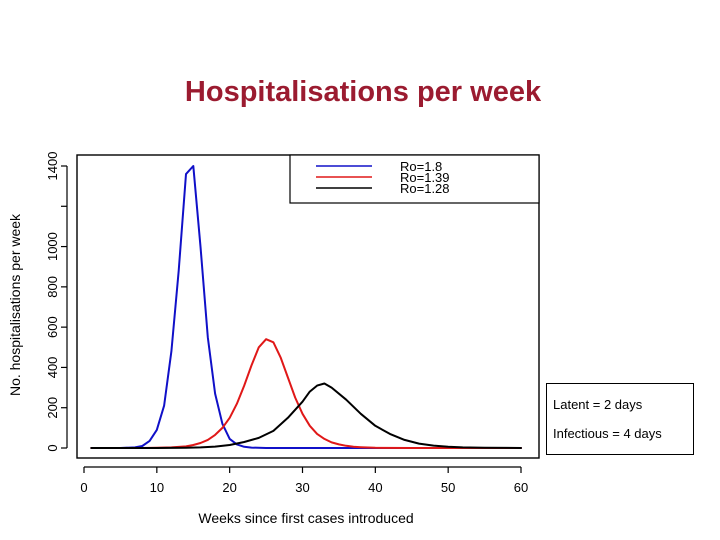 The height and width of the screenshot is (540, 720). I want to click on y-axis-label: No. hospitalisations per week, so click(15, 304).